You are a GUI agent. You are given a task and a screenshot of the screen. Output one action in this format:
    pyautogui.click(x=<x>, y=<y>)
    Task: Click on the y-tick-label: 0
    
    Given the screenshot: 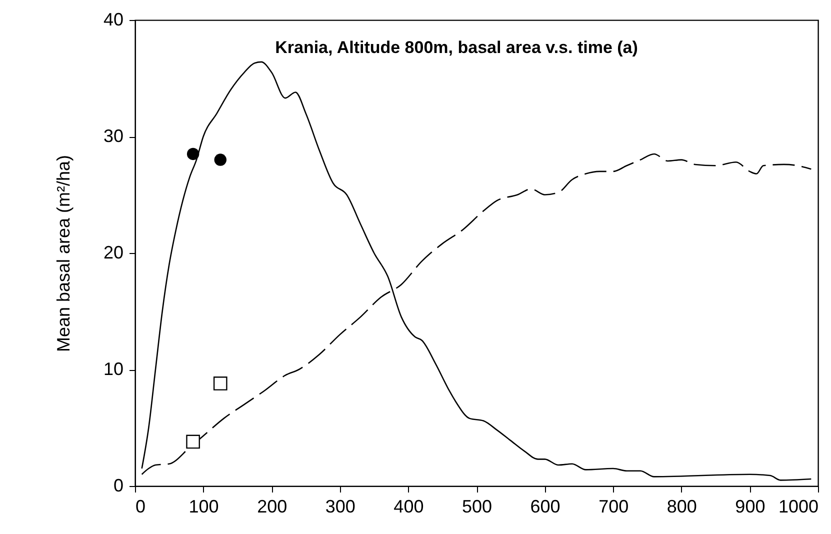 What is the action you would take?
    pyautogui.click(x=118, y=486)
    